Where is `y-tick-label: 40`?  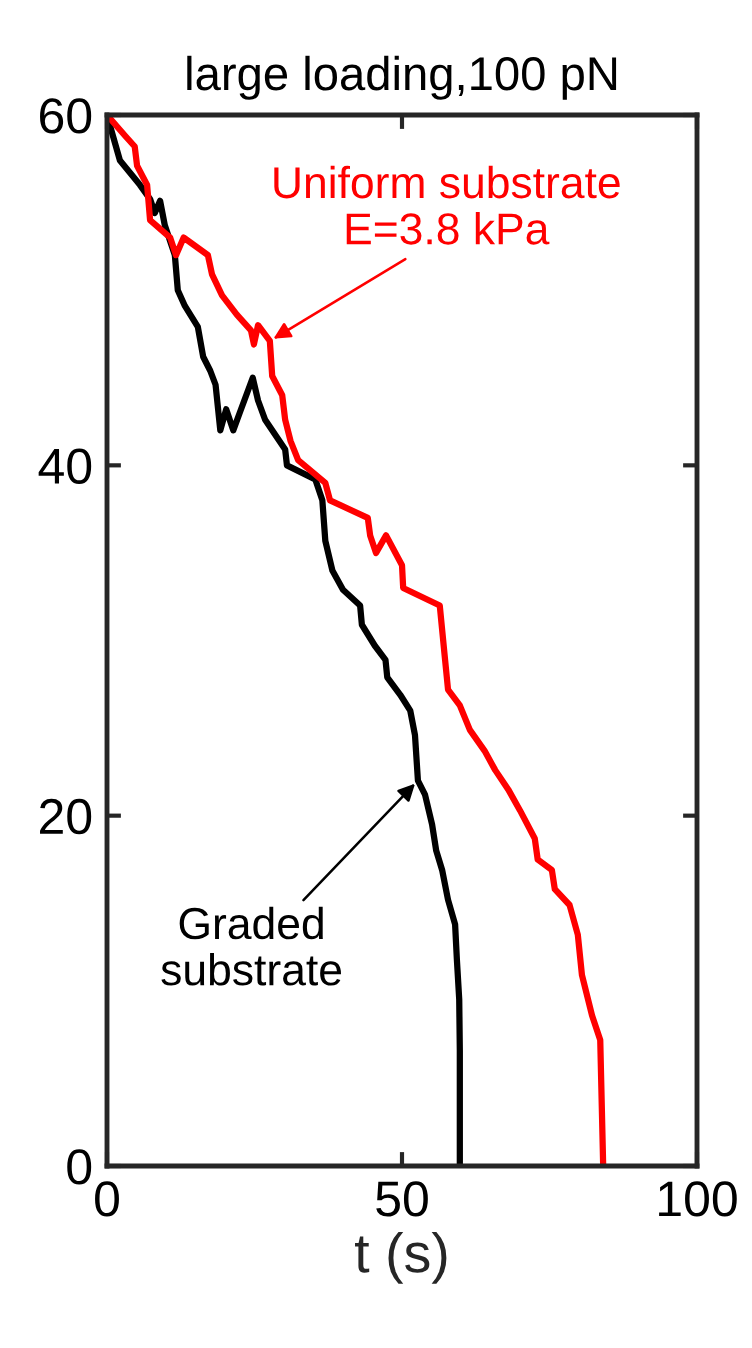 y-tick-label: 40 is located at coordinates (65, 466).